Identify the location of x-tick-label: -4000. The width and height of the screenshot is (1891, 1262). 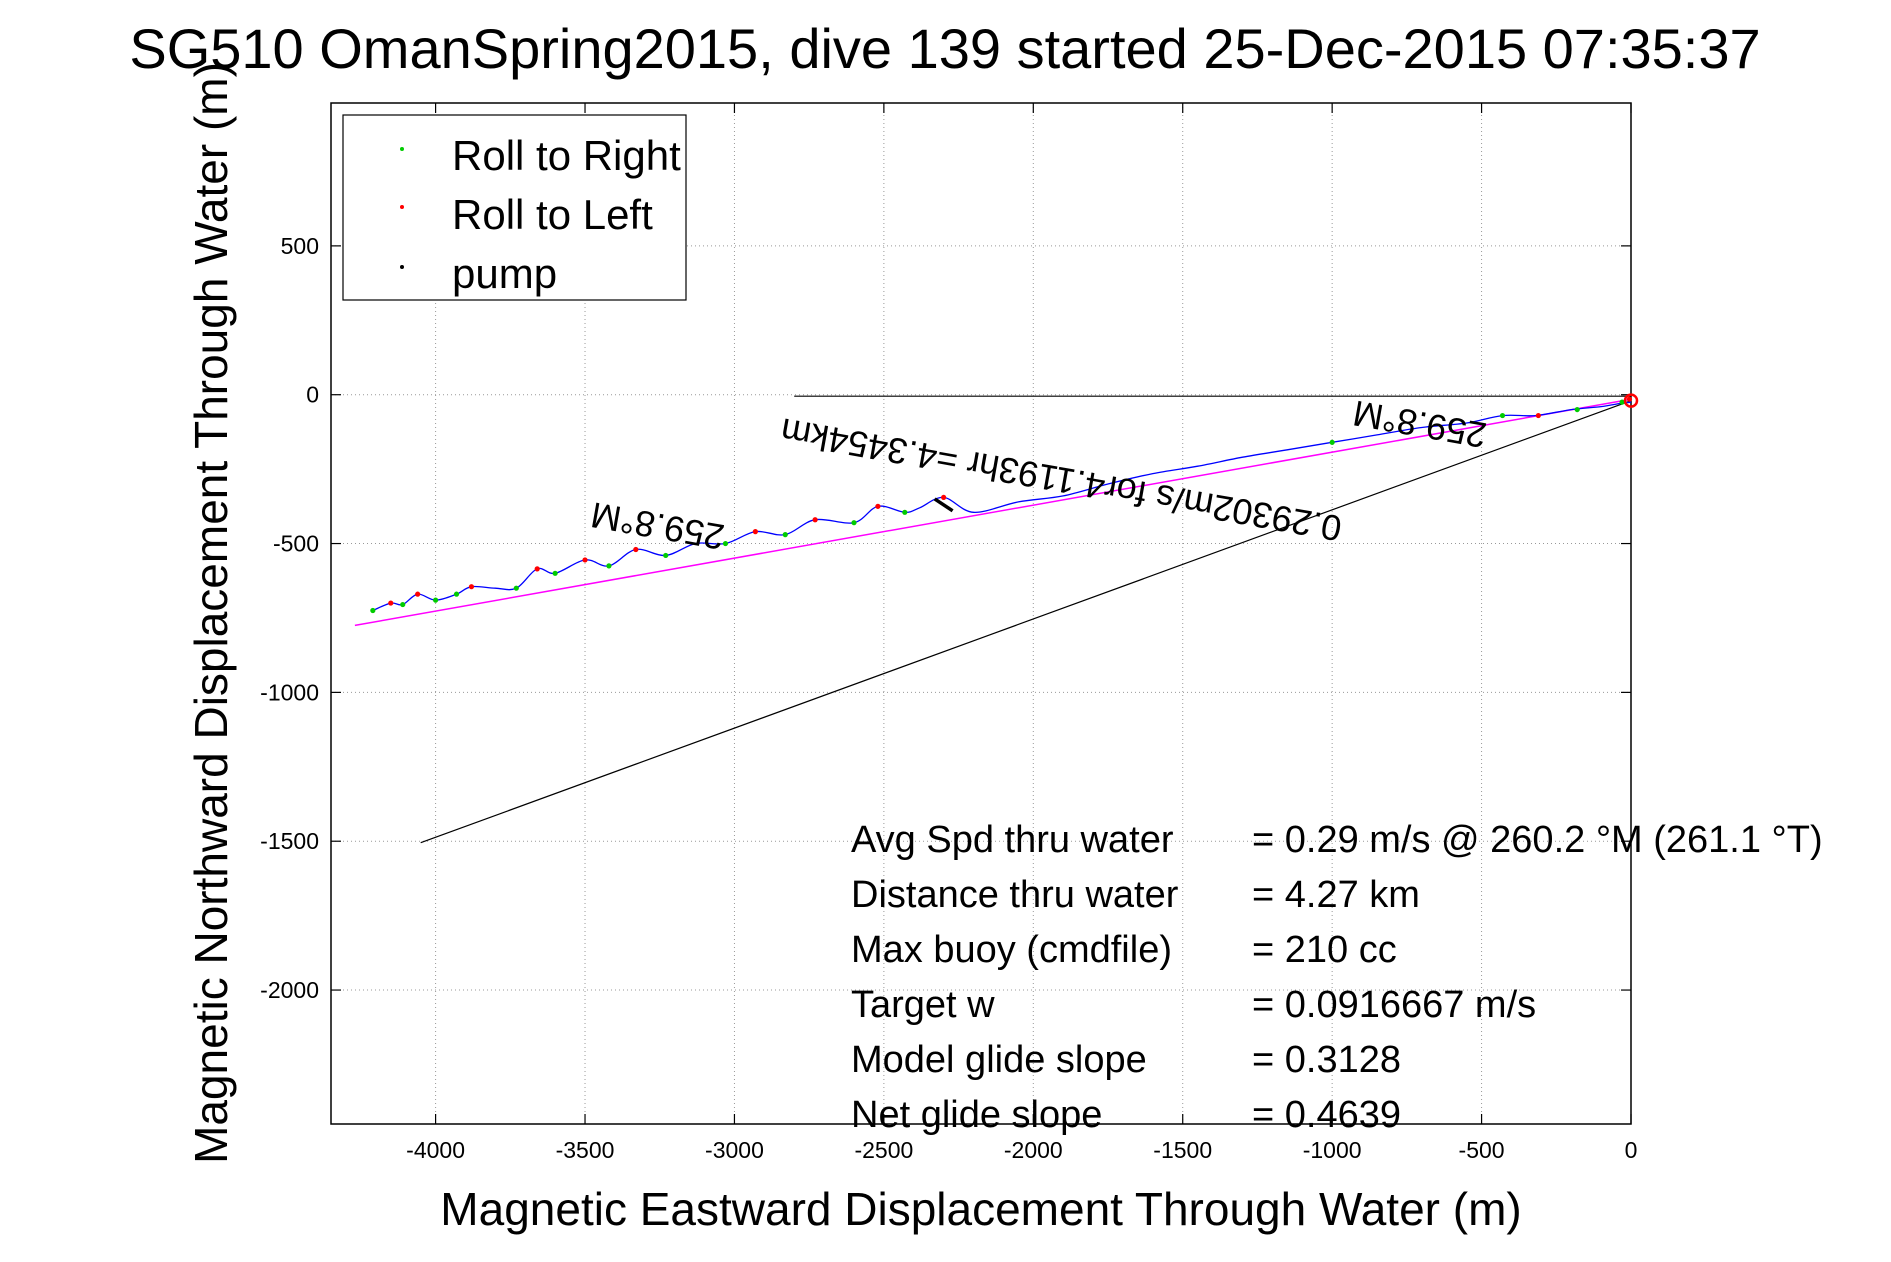
(435, 1150).